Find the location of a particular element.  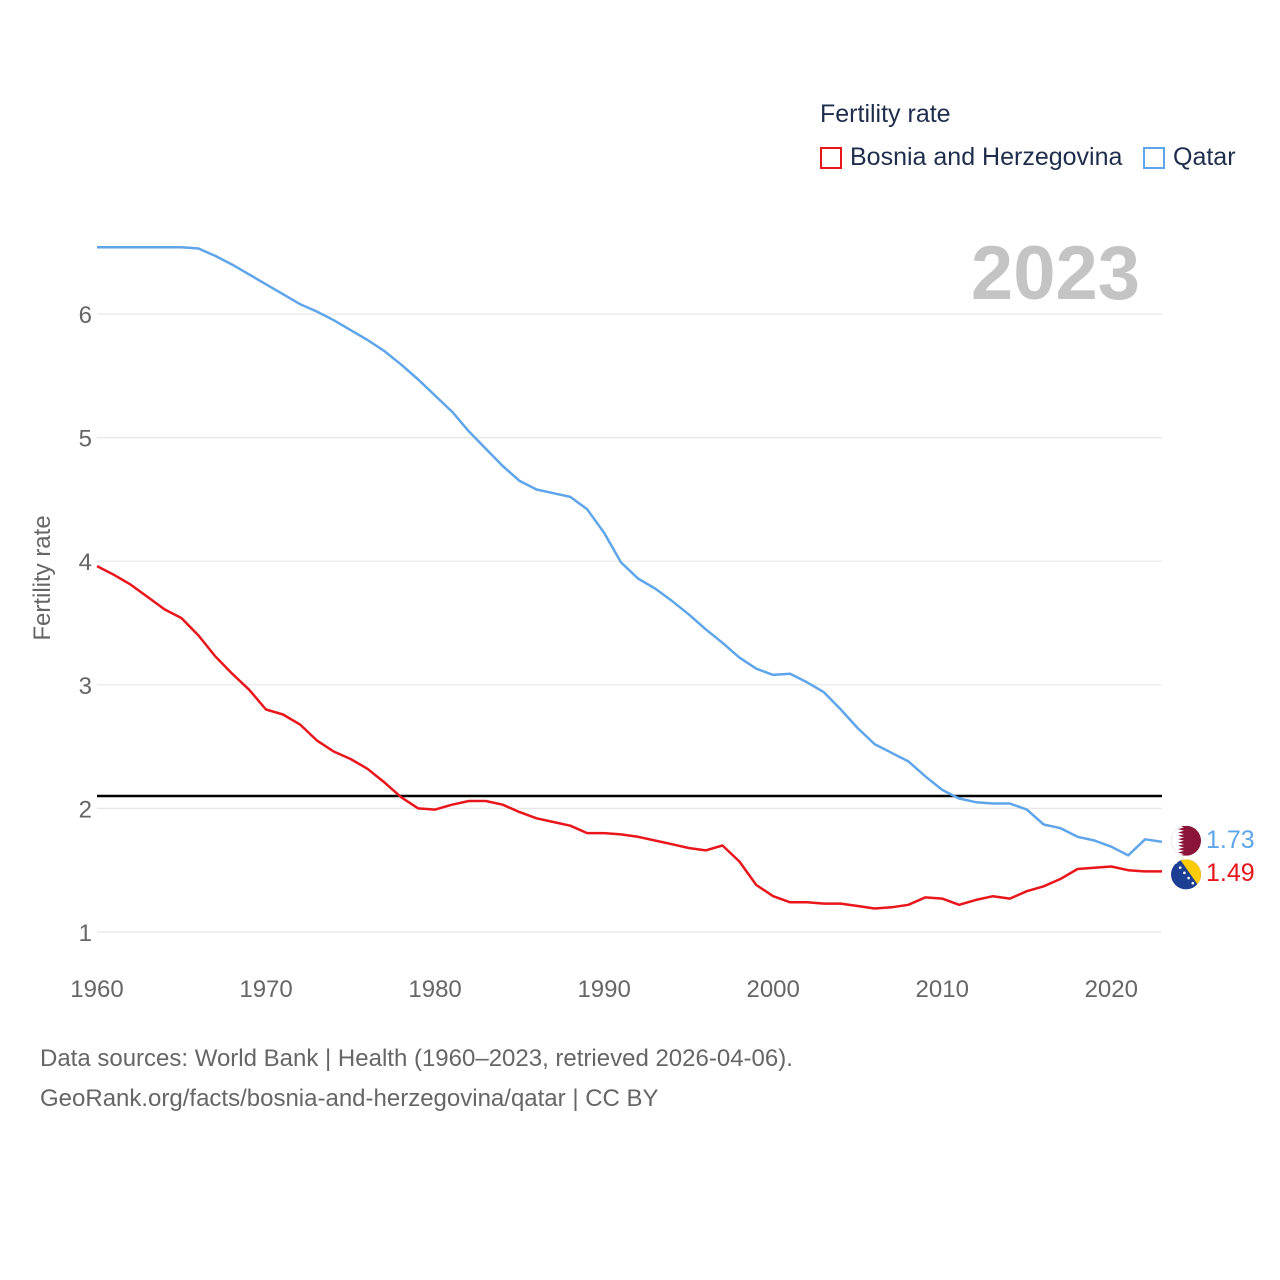

legend-swatch-qatar is located at coordinates (1154, 157).